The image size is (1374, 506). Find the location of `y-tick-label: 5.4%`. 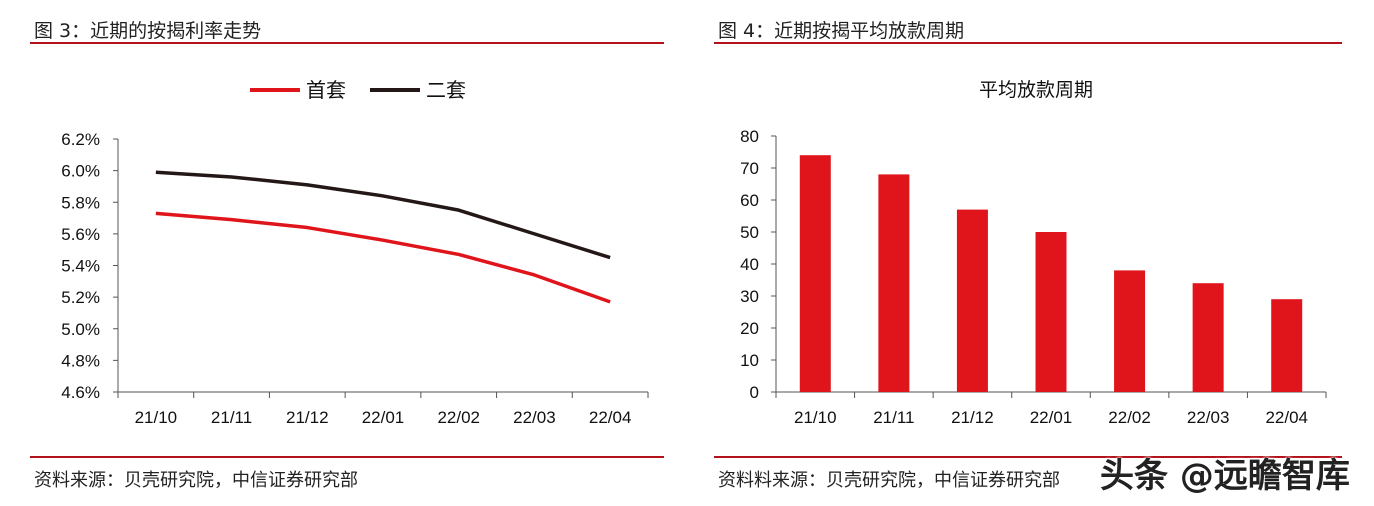

y-tick-label: 5.4% is located at coordinates (80, 266).